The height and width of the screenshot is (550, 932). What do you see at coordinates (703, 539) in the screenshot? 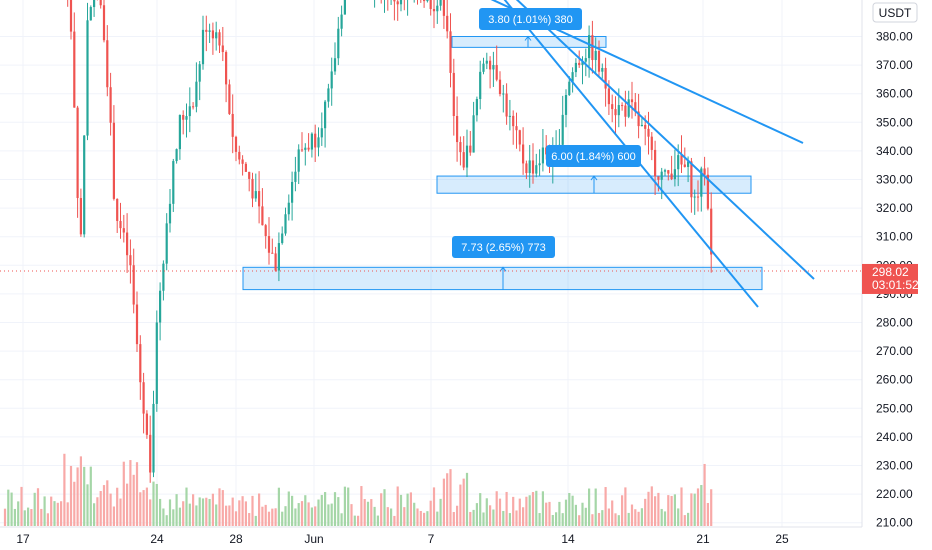
I see `x-tick-label: 21` at bounding box center [703, 539].